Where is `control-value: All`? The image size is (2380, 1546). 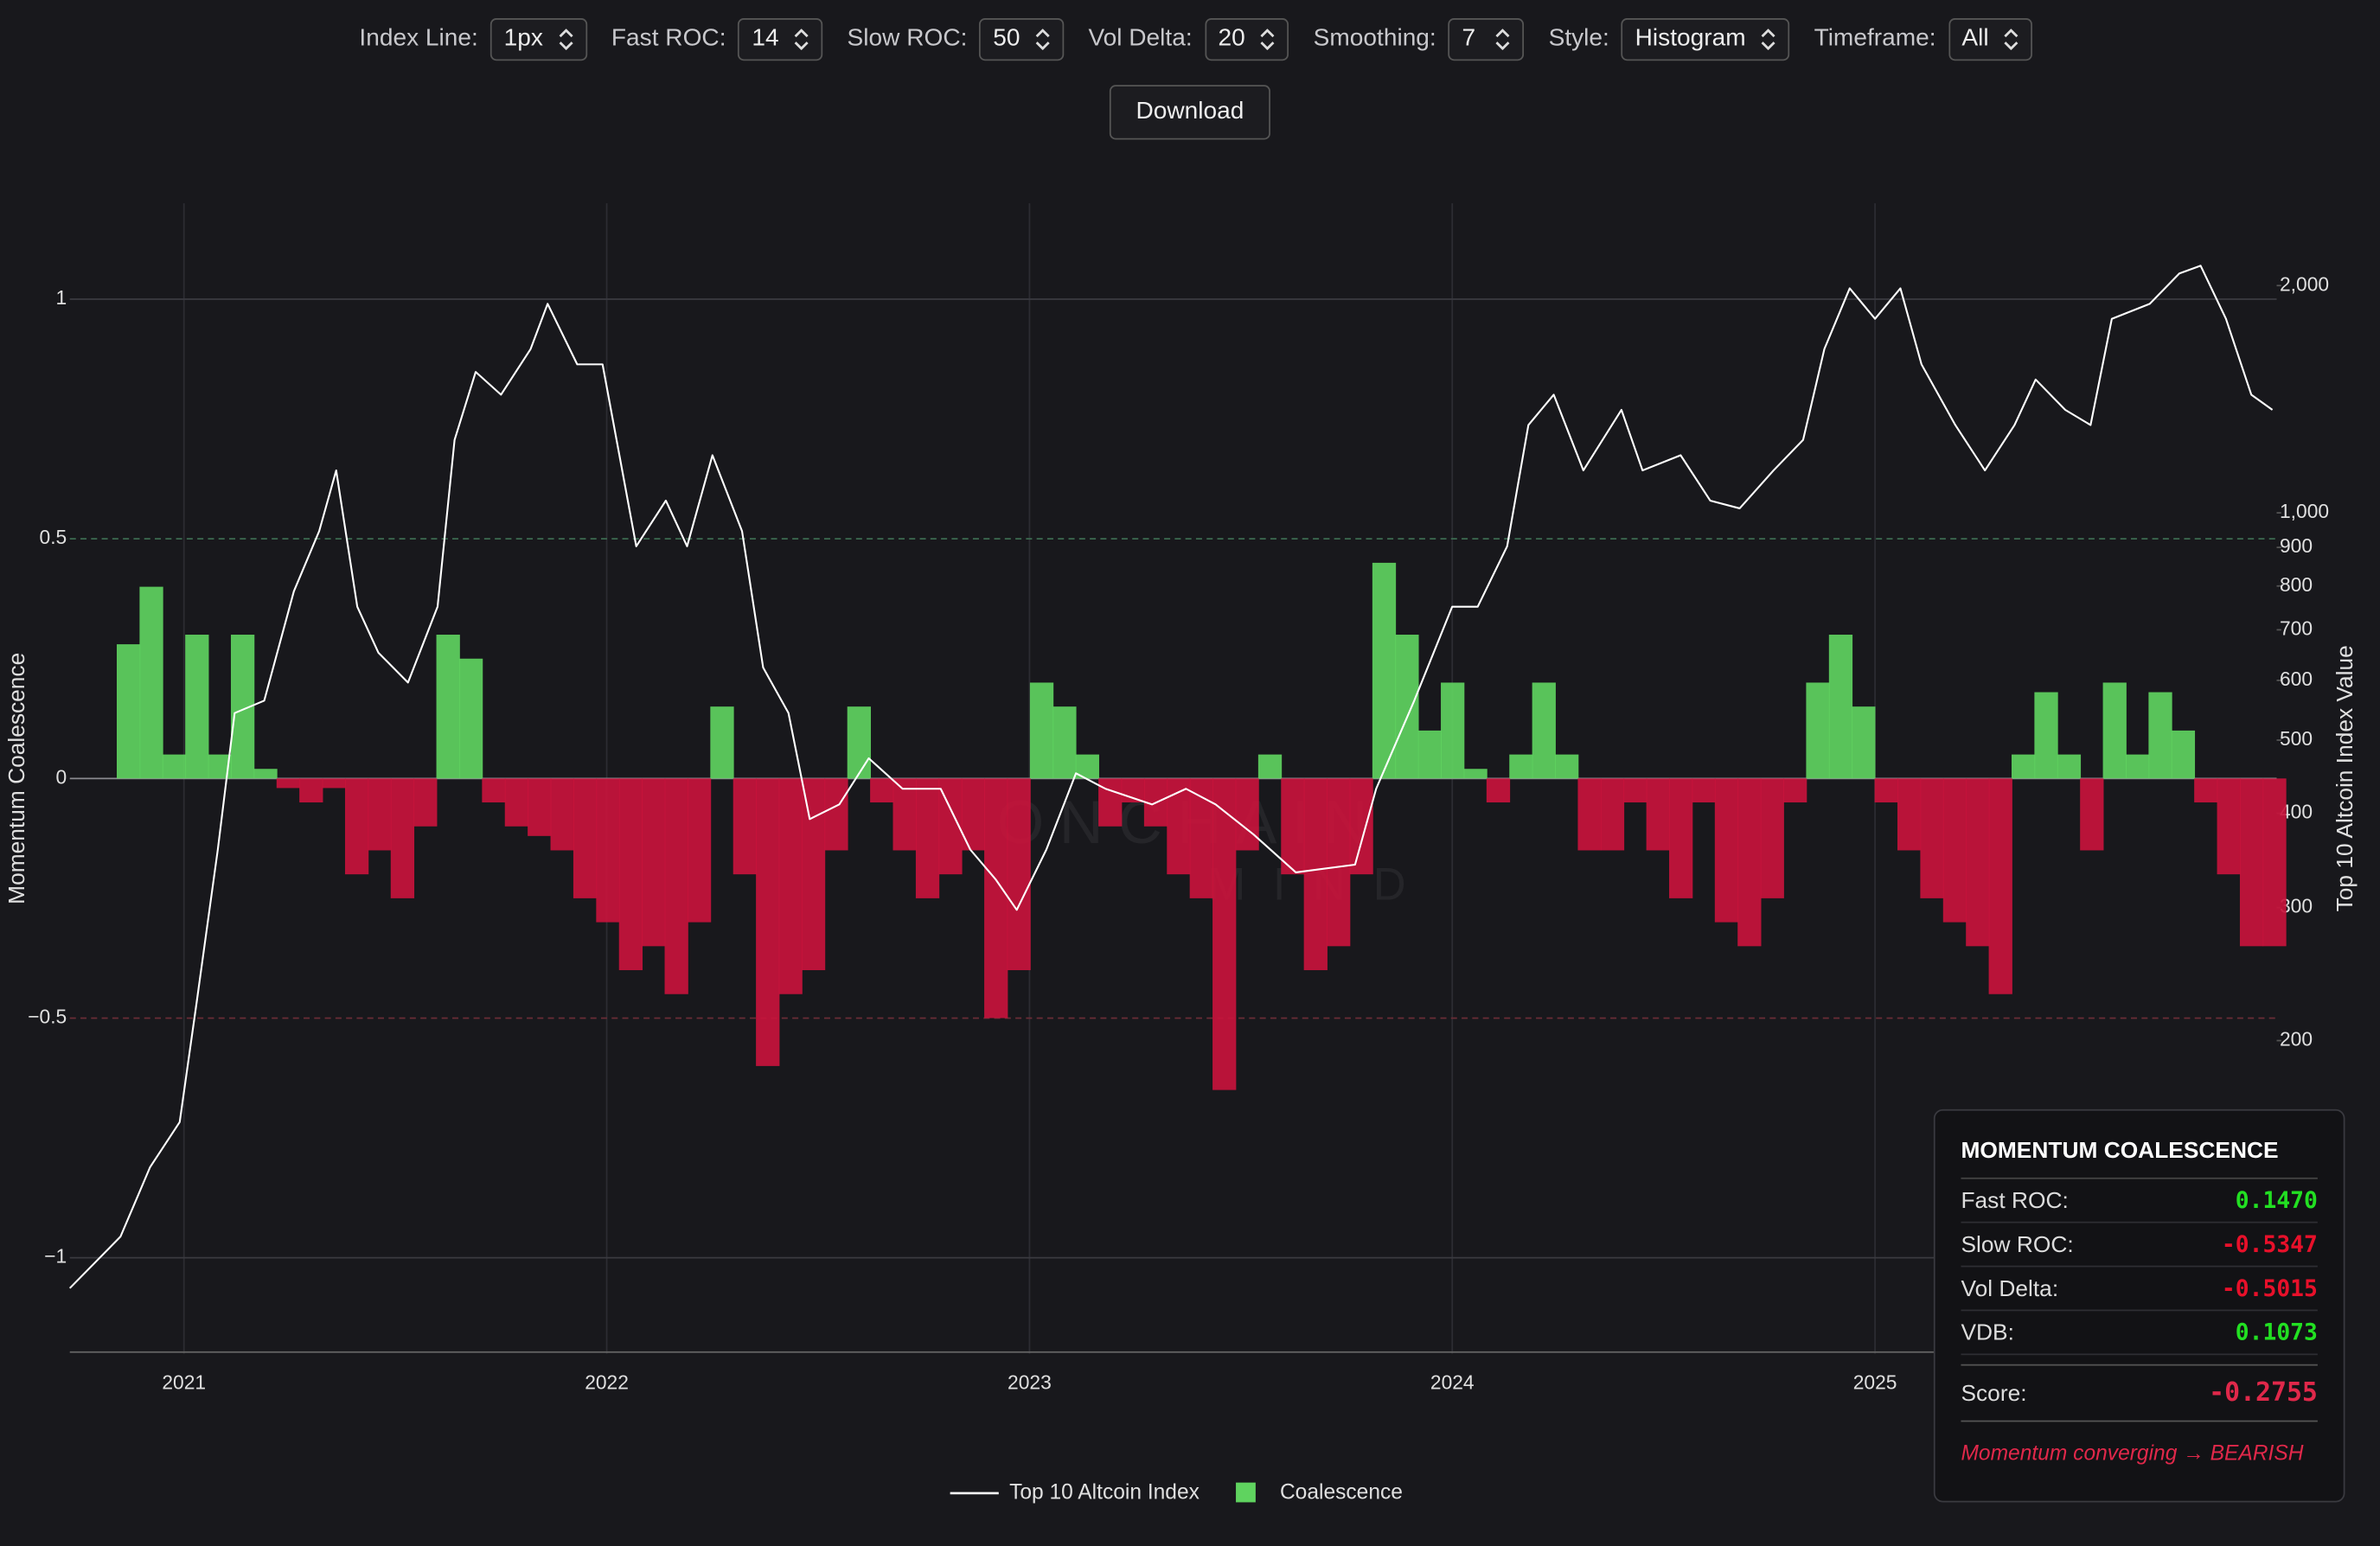 control-value: All is located at coordinates (1975, 38).